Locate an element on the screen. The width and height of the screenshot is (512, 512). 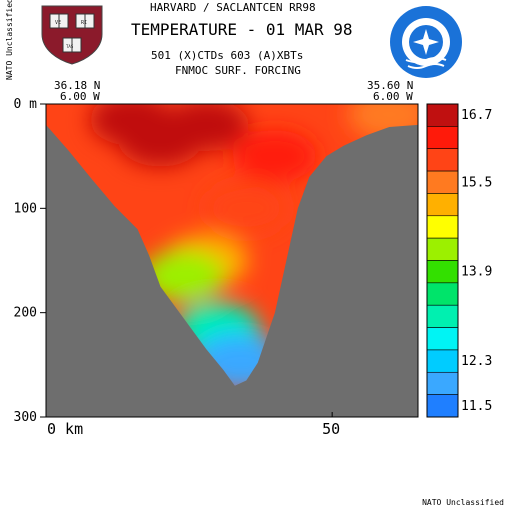
y-tick-label: 100 is located at coordinates (25, 208).